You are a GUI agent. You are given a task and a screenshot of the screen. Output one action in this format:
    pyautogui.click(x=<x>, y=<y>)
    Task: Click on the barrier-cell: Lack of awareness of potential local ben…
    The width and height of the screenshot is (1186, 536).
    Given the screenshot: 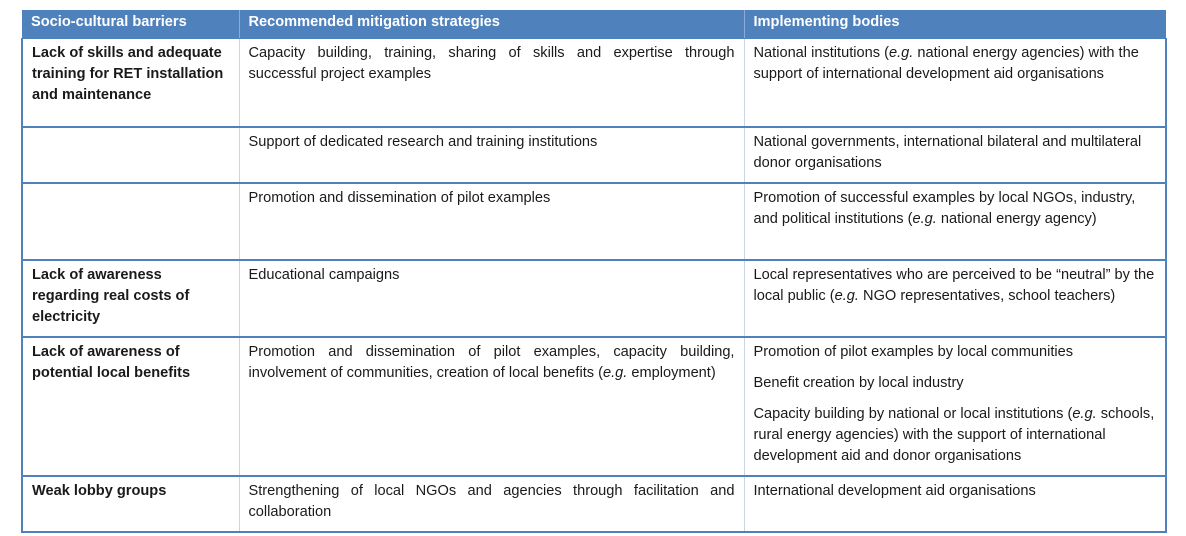 What is the action you would take?
    pyautogui.click(x=130, y=407)
    